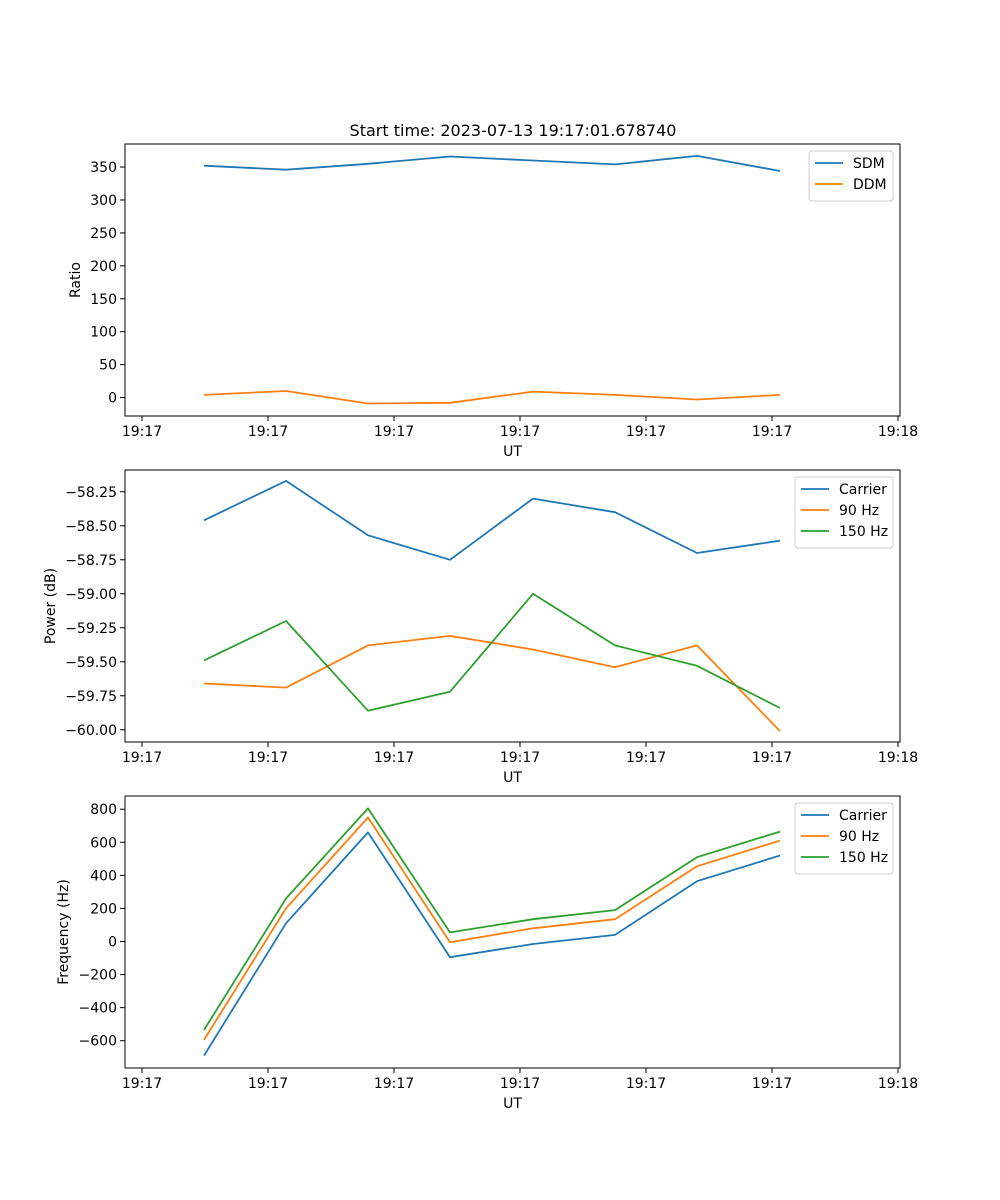 This screenshot has width=1000, height=1200. Describe the element at coordinates (91, 731) in the screenshot. I see `y-tick-label: −60.00` at that location.